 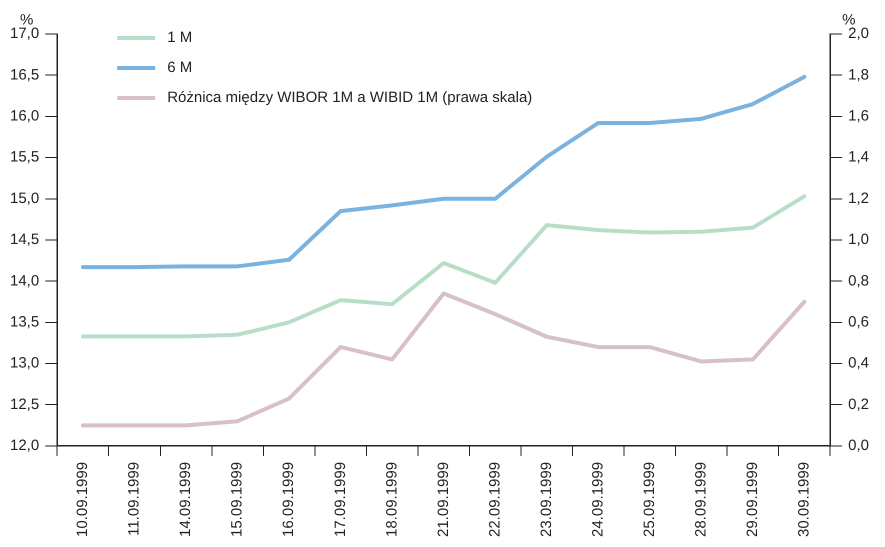 I want to click on y-tick-label: 16,0, so click(x=25, y=116).